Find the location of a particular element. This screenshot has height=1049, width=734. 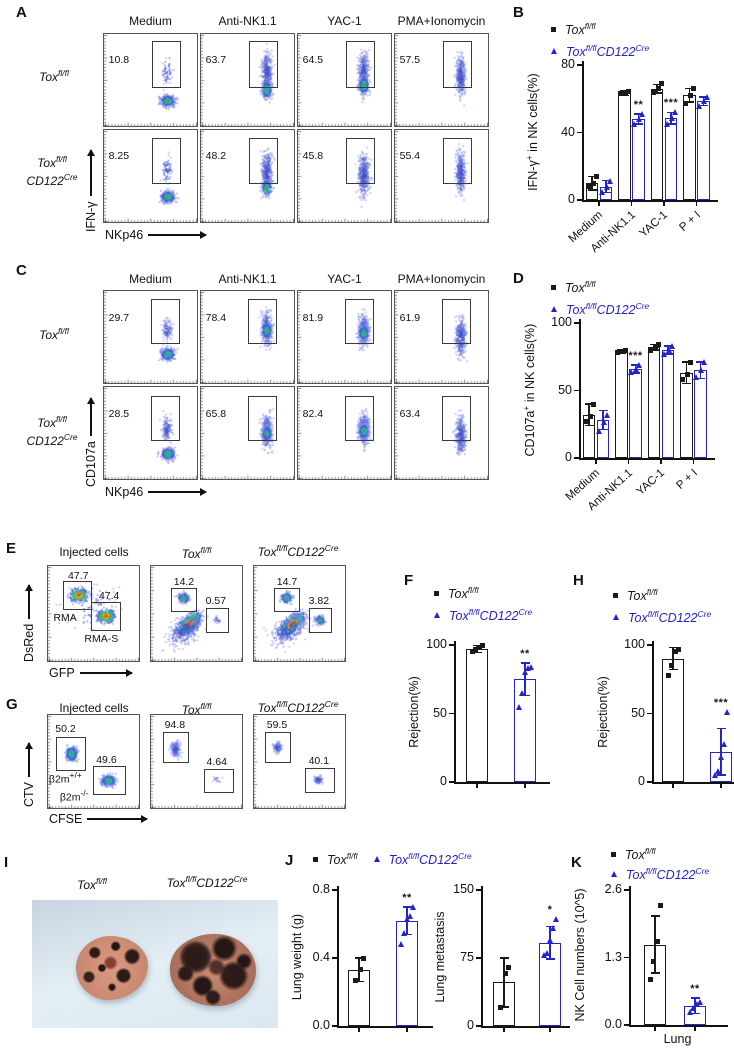

flow-plot: 82.4 is located at coordinates (344, 433).